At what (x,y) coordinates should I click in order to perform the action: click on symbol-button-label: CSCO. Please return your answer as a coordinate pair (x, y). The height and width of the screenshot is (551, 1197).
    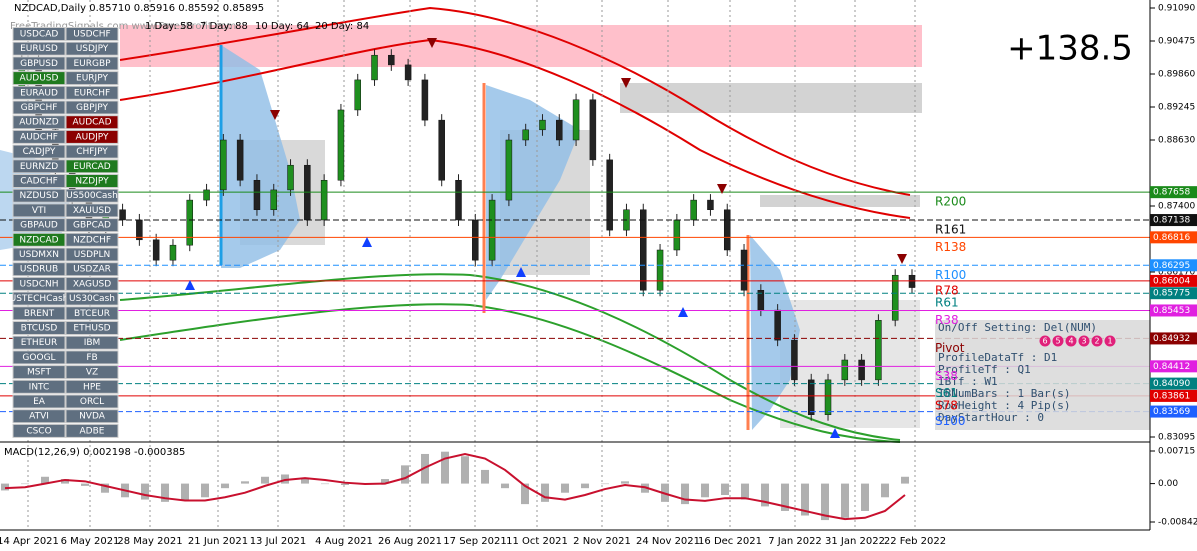
    Looking at the image, I should click on (38, 431).